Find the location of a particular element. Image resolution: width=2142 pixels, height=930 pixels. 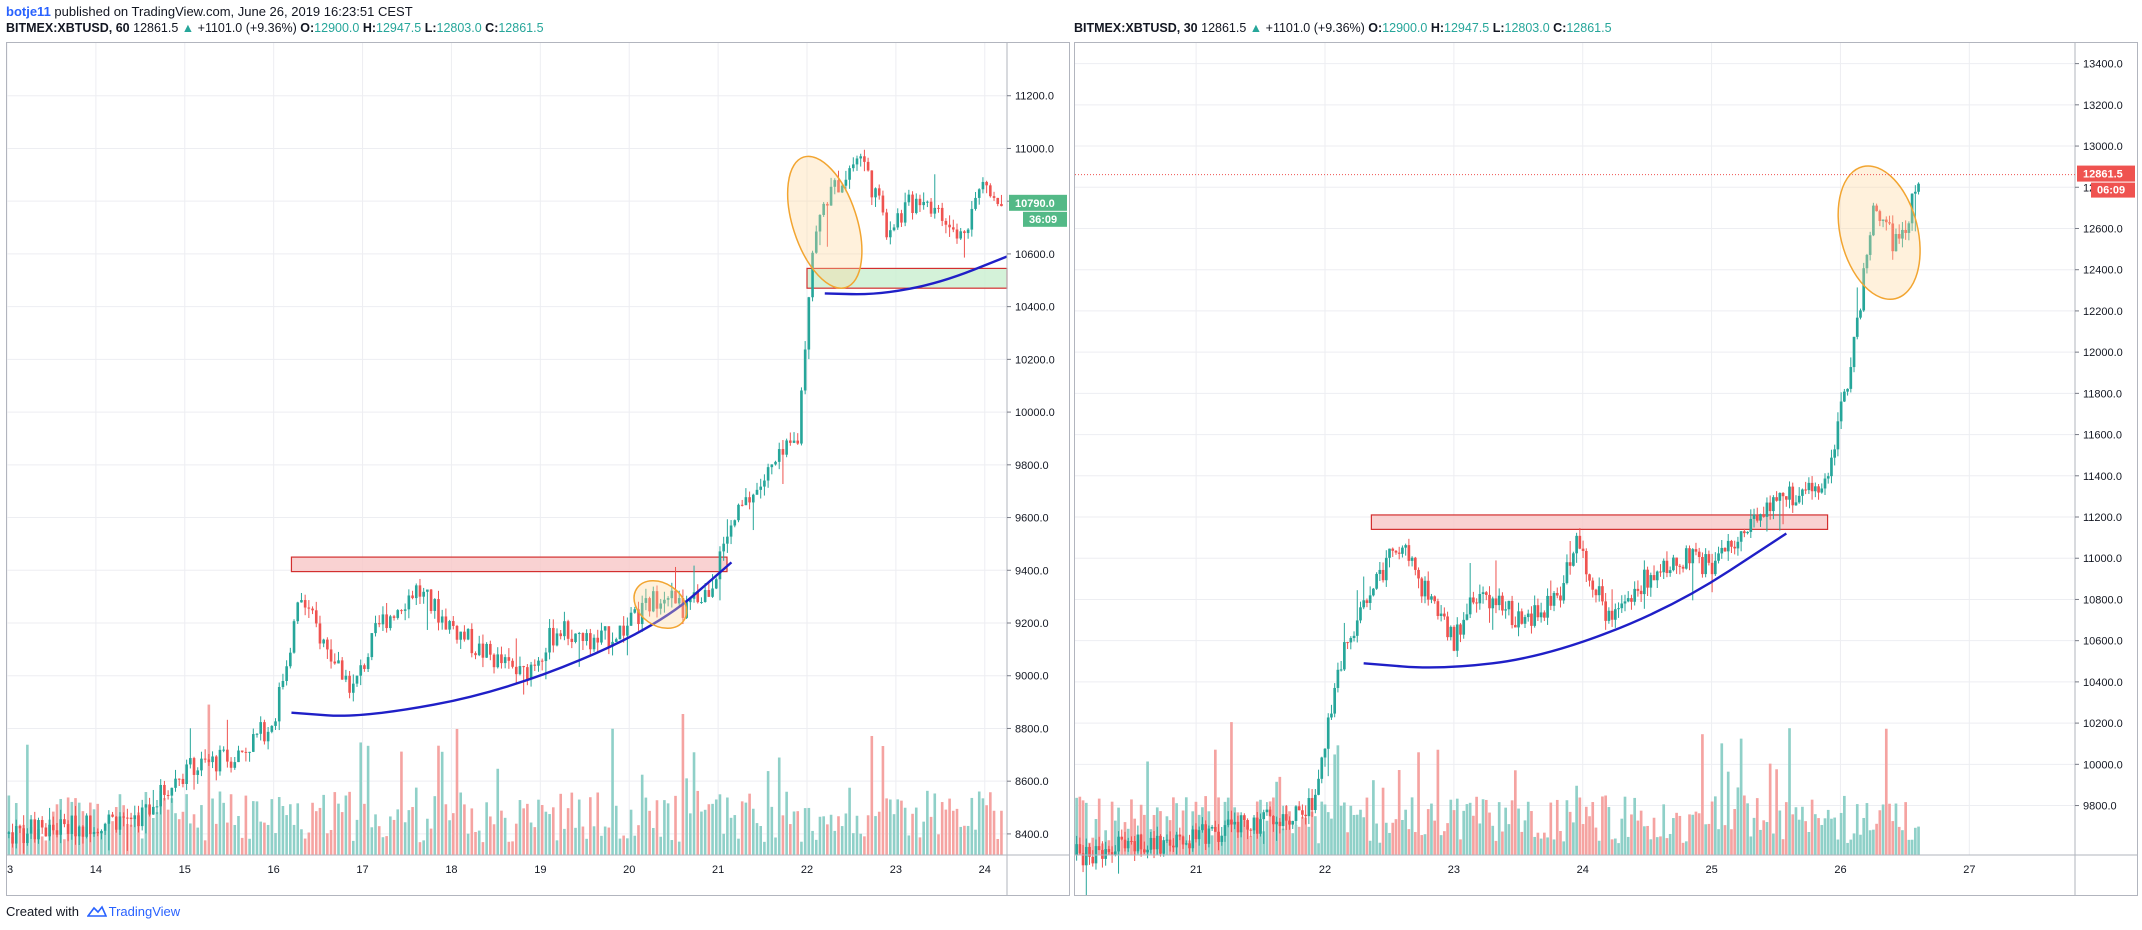

price-tick-label: 9000.0 is located at coordinates (1032, 677).